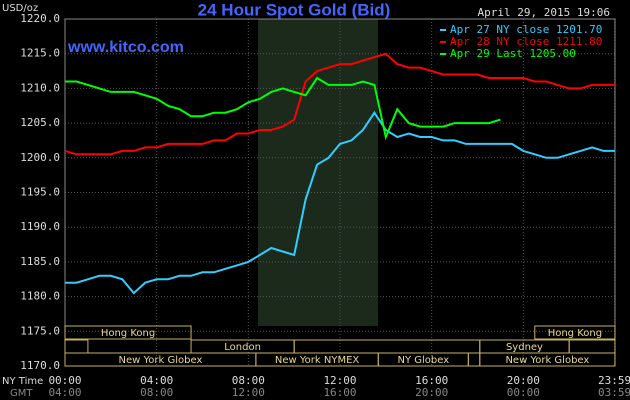 The image size is (630, 400). Describe the element at coordinates (40, 122) in the screenshot. I see `y-tick-label: 1205.0` at that location.